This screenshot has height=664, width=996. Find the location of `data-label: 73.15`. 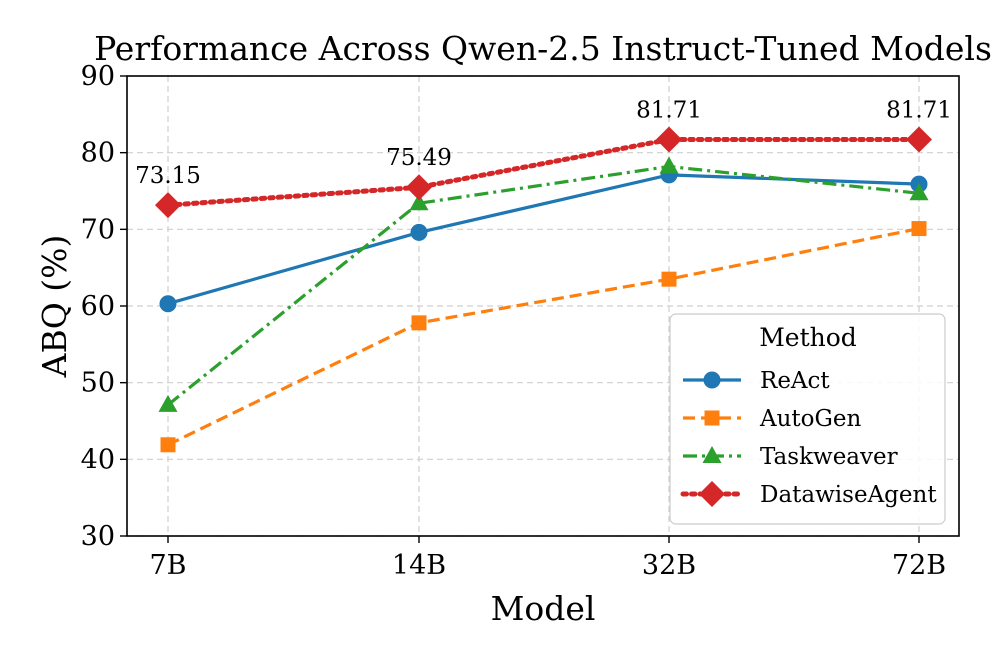

data-label: 73.15 is located at coordinates (168, 176).